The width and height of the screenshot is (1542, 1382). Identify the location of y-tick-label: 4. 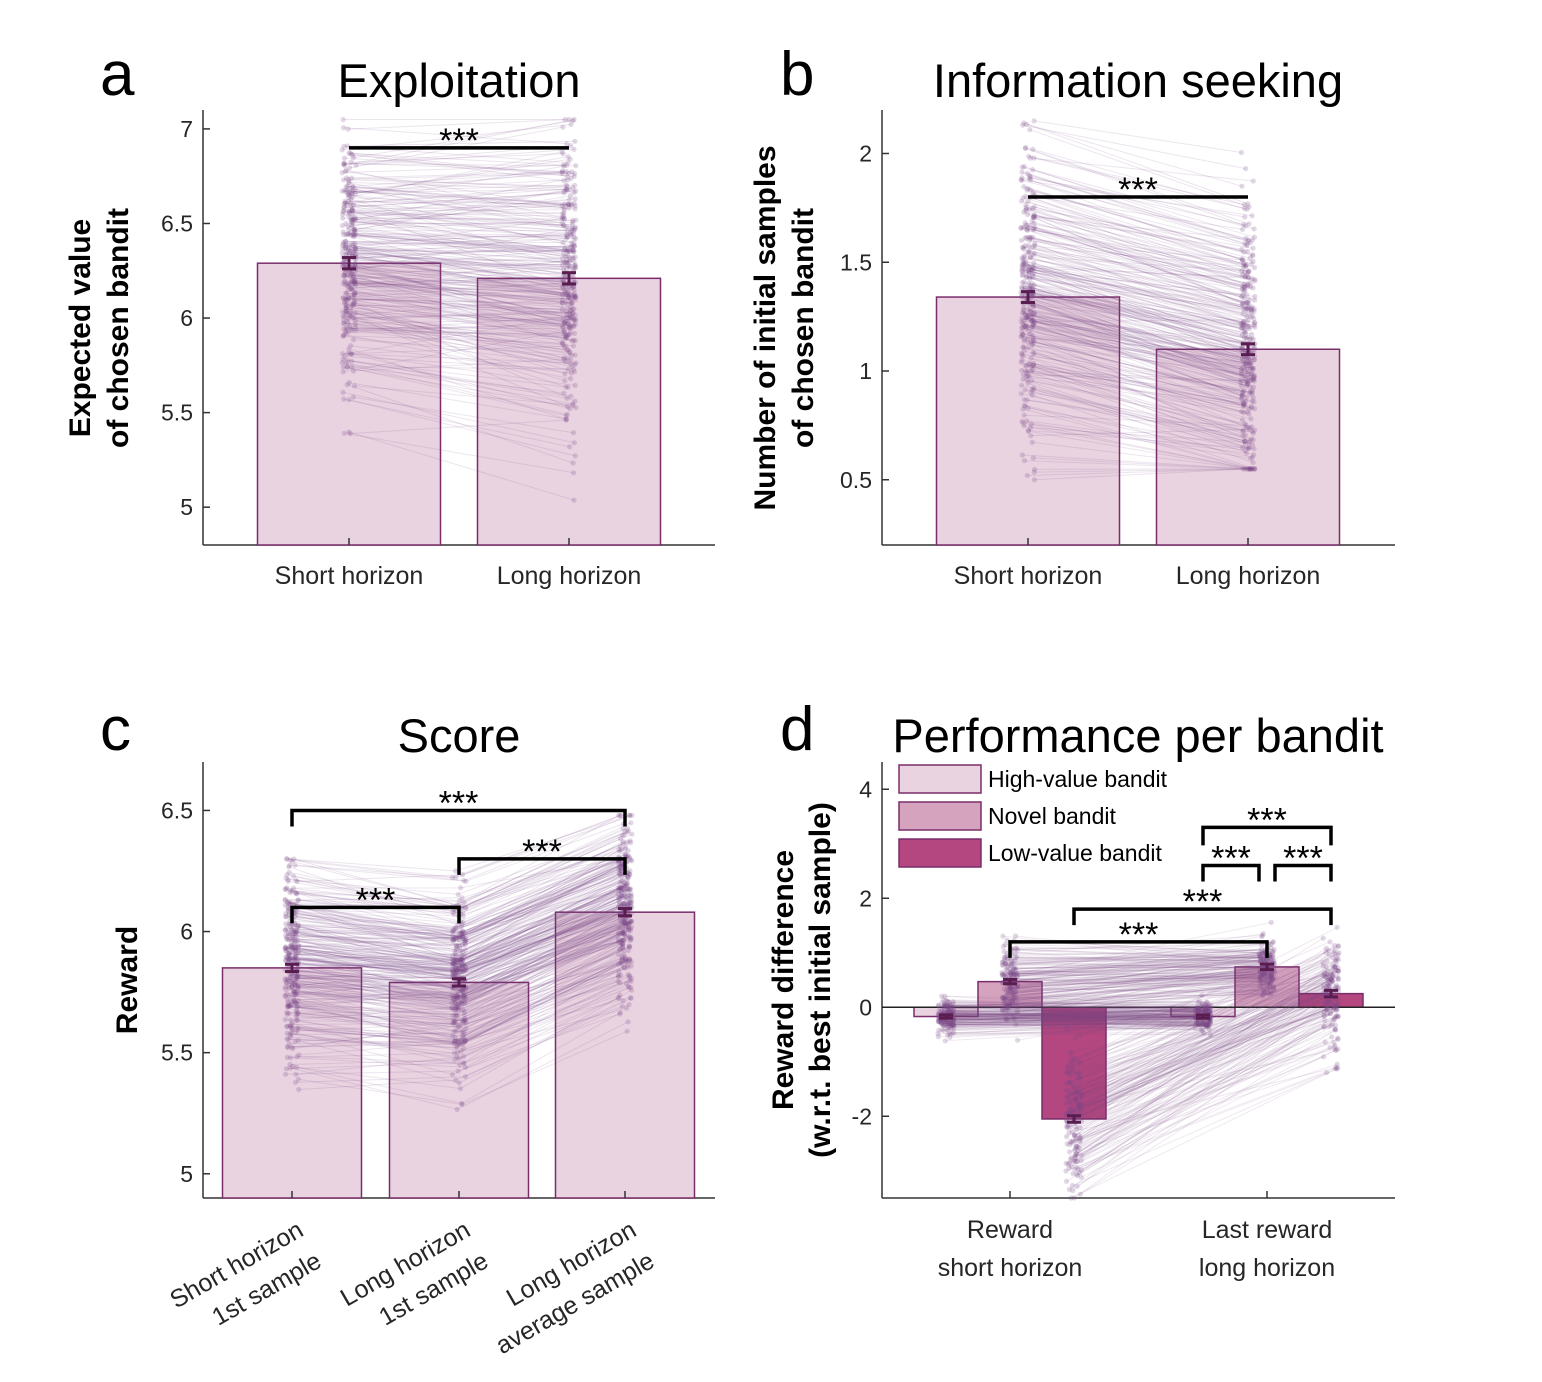
(865, 789).